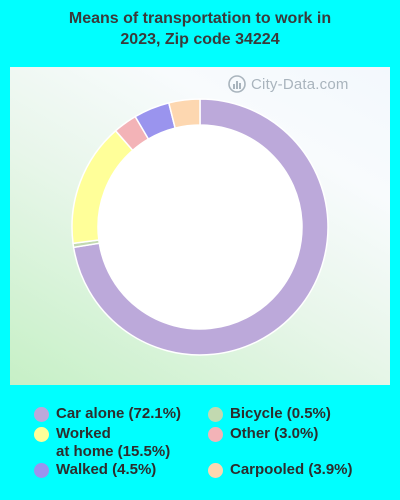  I want to click on legend-swatch-car-alone, so click(41, 414).